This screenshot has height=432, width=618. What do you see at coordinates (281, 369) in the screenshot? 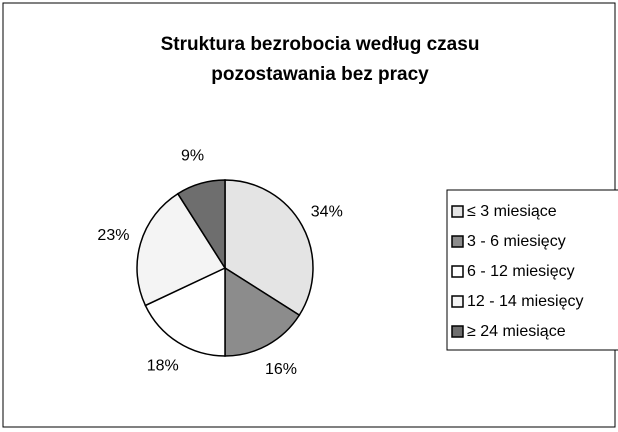
I see `data-label: 16%` at bounding box center [281, 369].